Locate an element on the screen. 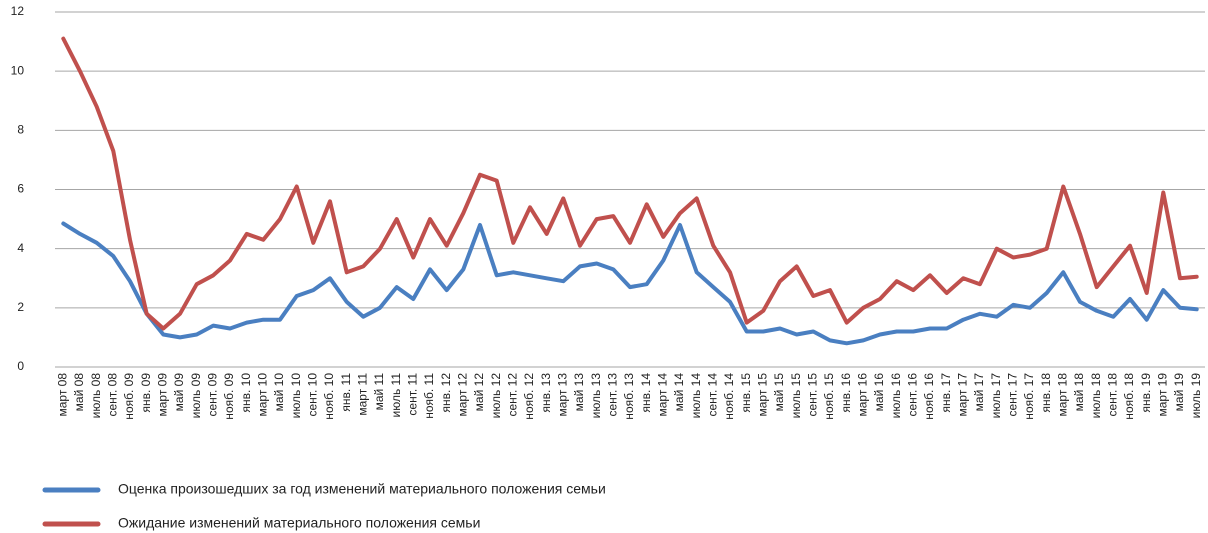  x-tick-label: сент. 16 is located at coordinates (913, 395).